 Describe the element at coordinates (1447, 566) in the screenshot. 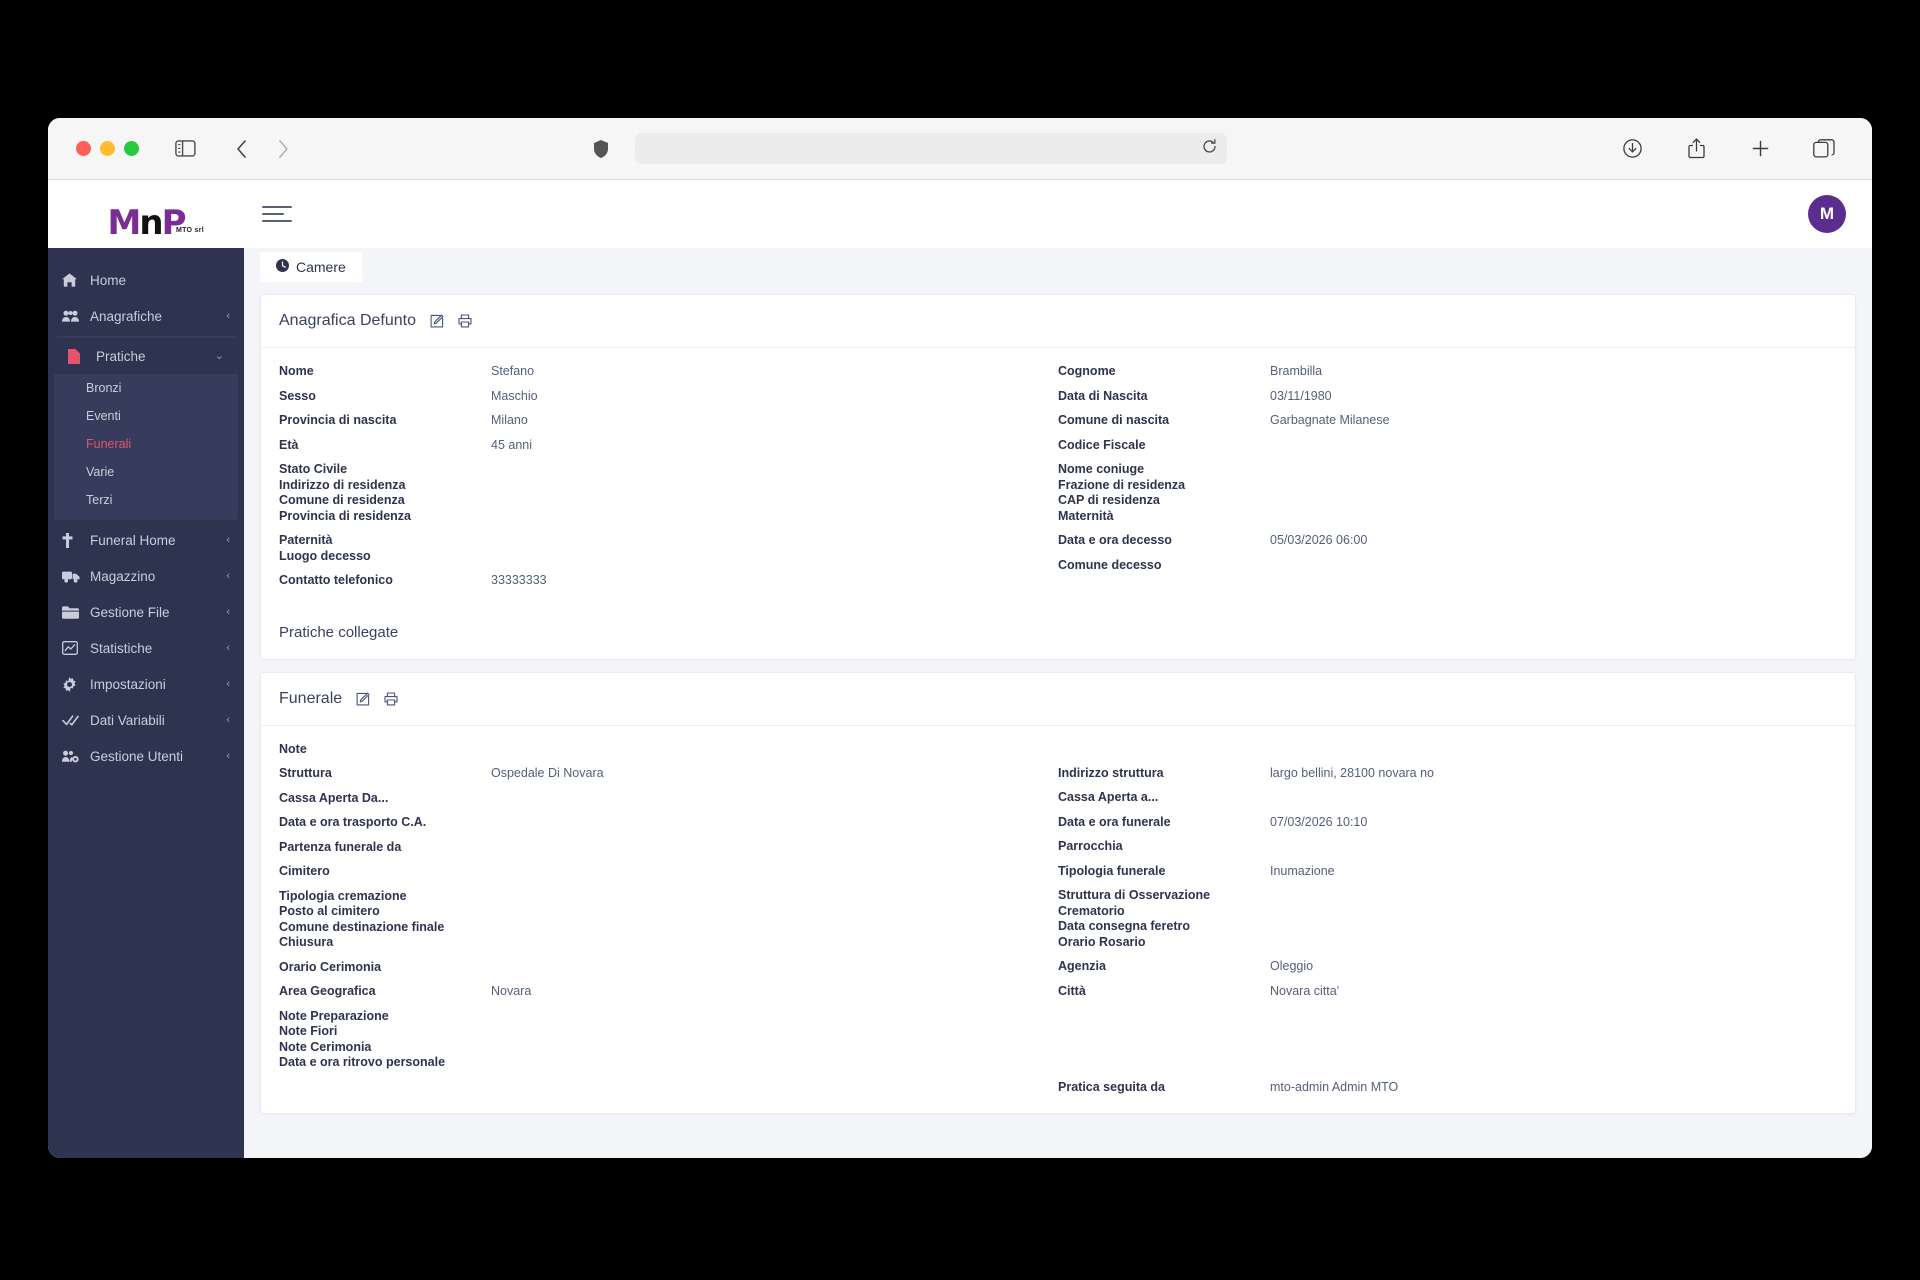

I see `field-row: Comune decesso` at that location.